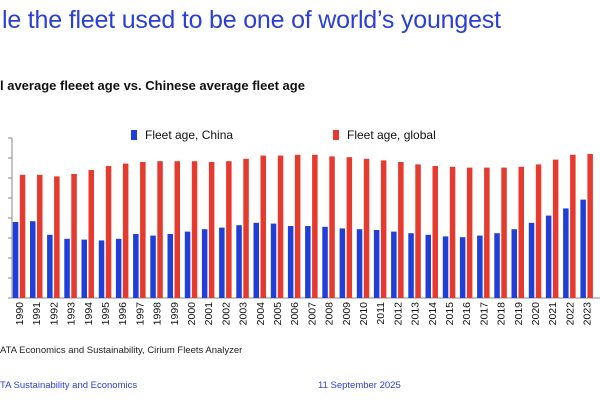  I want to click on x-tick-label: 2006, so click(295, 314).